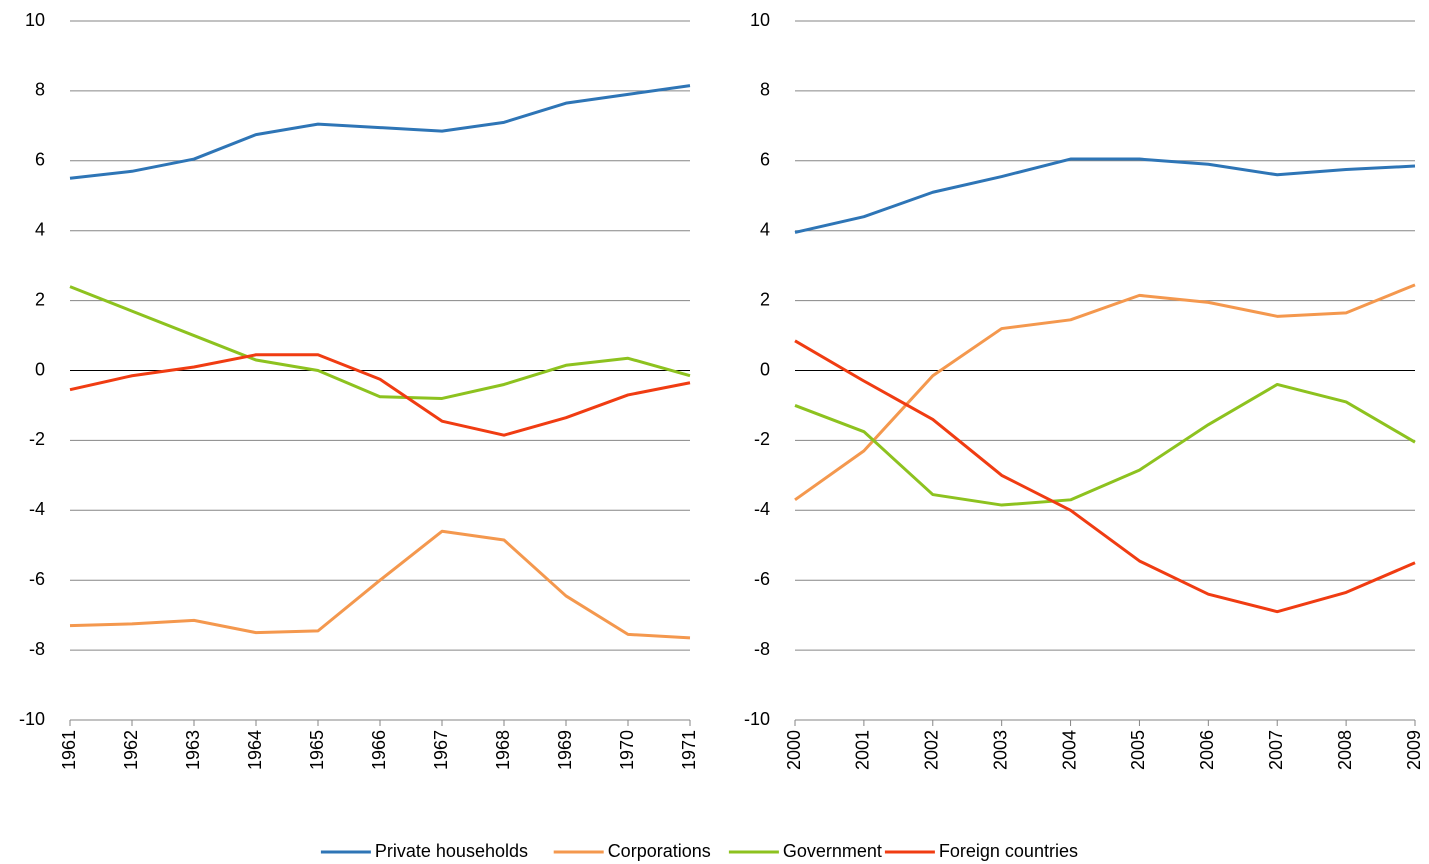 The height and width of the screenshot is (864, 1429). What do you see at coordinates (1138, 750) in the screenshot?
I see `x-tick-label: 2005` at bounding box center [1138, 750].